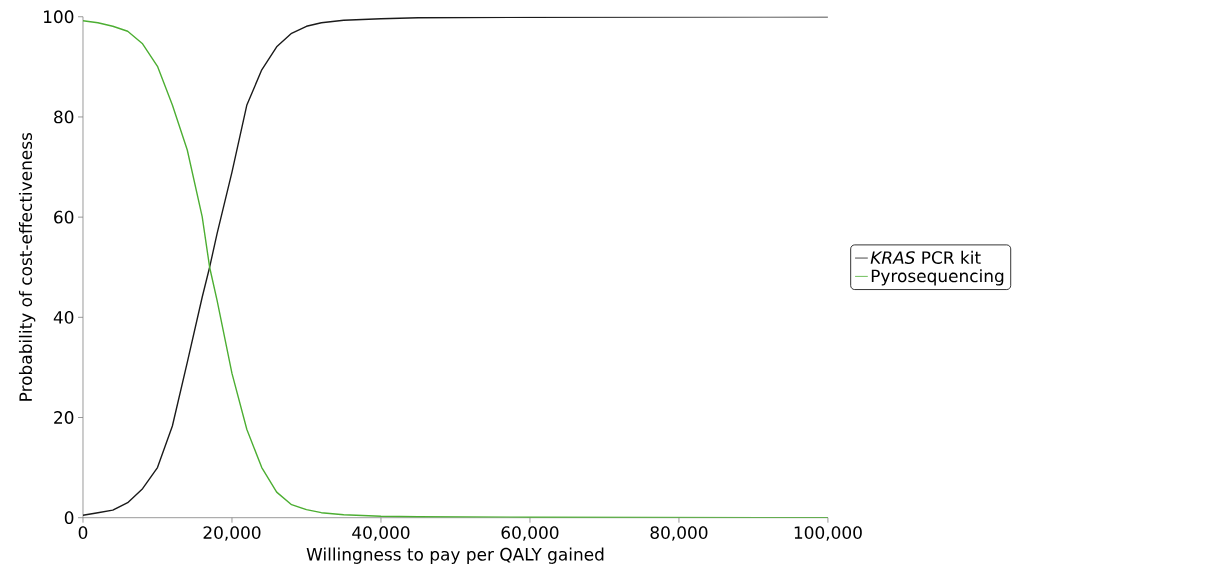  Describe the element at coordinates (828, 533) in the screenshot. I see `x-tick-label: 100,000` at that location.